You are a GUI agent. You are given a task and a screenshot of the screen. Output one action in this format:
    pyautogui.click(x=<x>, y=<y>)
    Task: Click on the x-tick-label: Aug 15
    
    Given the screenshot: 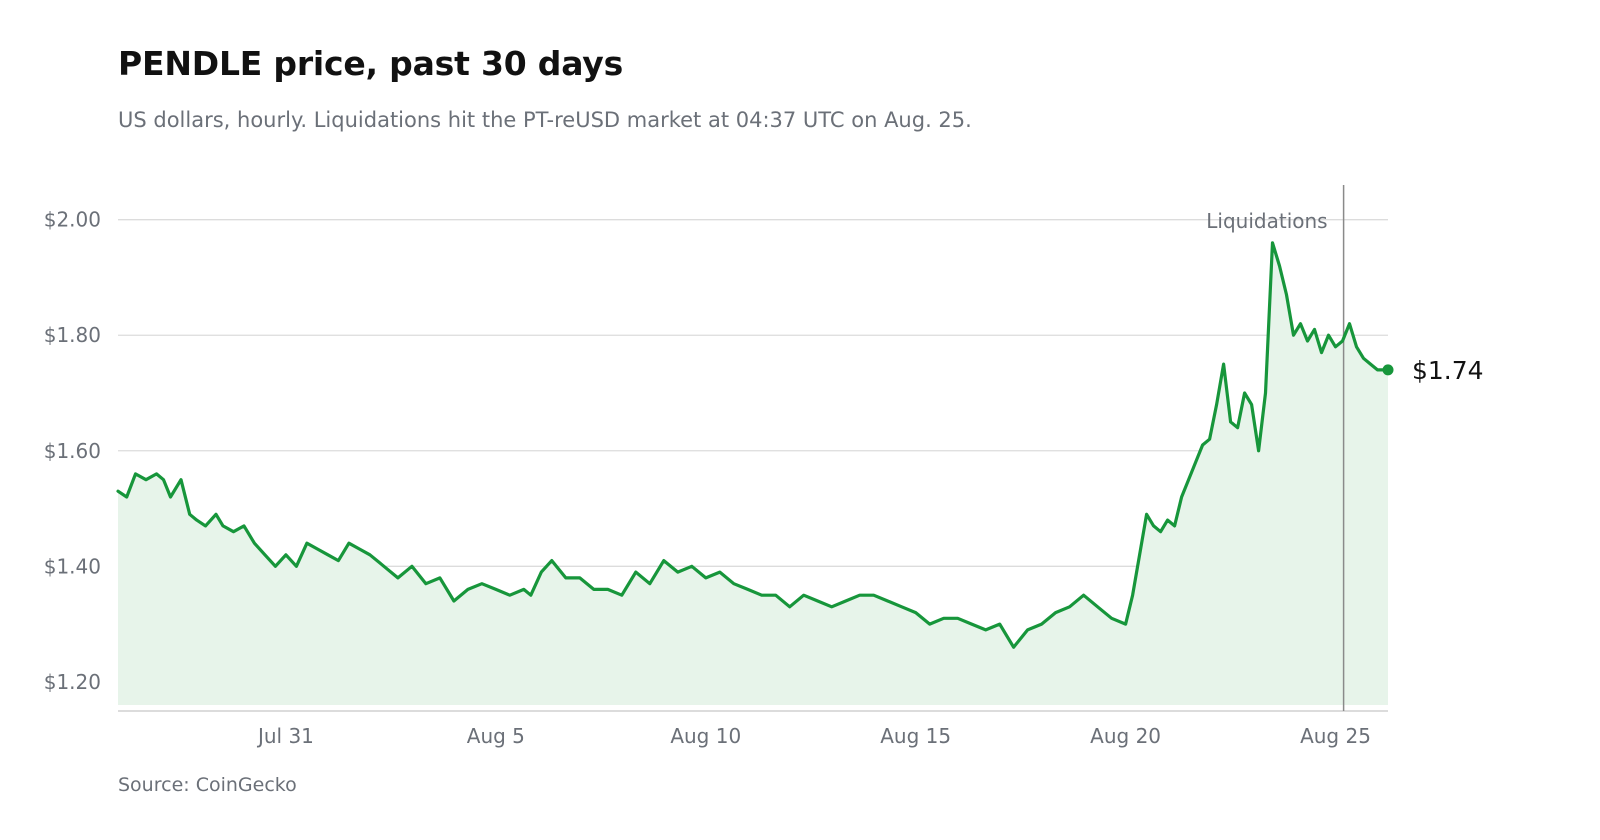 What is the action you would take?
    pyautogui.click(x=915, y=736)
    